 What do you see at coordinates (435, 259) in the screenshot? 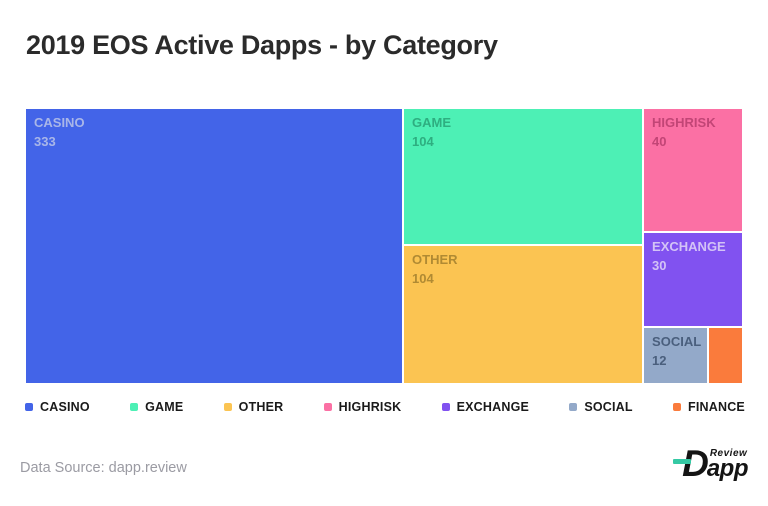
I see `block-category-name: OTHER` at bounding box center [435, 259].